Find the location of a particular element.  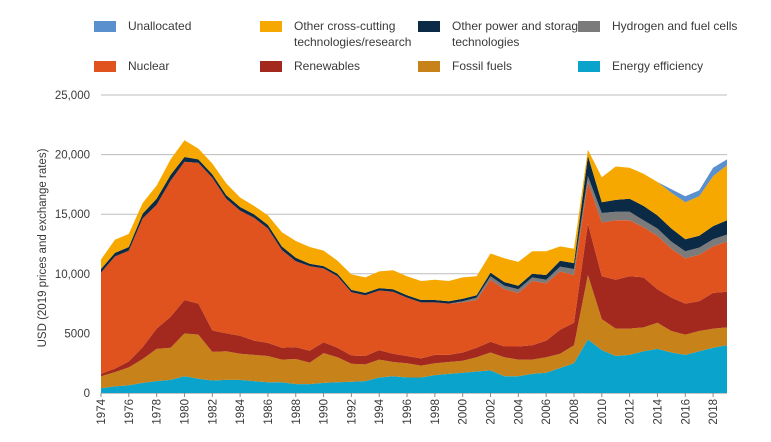

legend-item-fossil-fuels: Fossil fuels is located at coordinates (510, 66).